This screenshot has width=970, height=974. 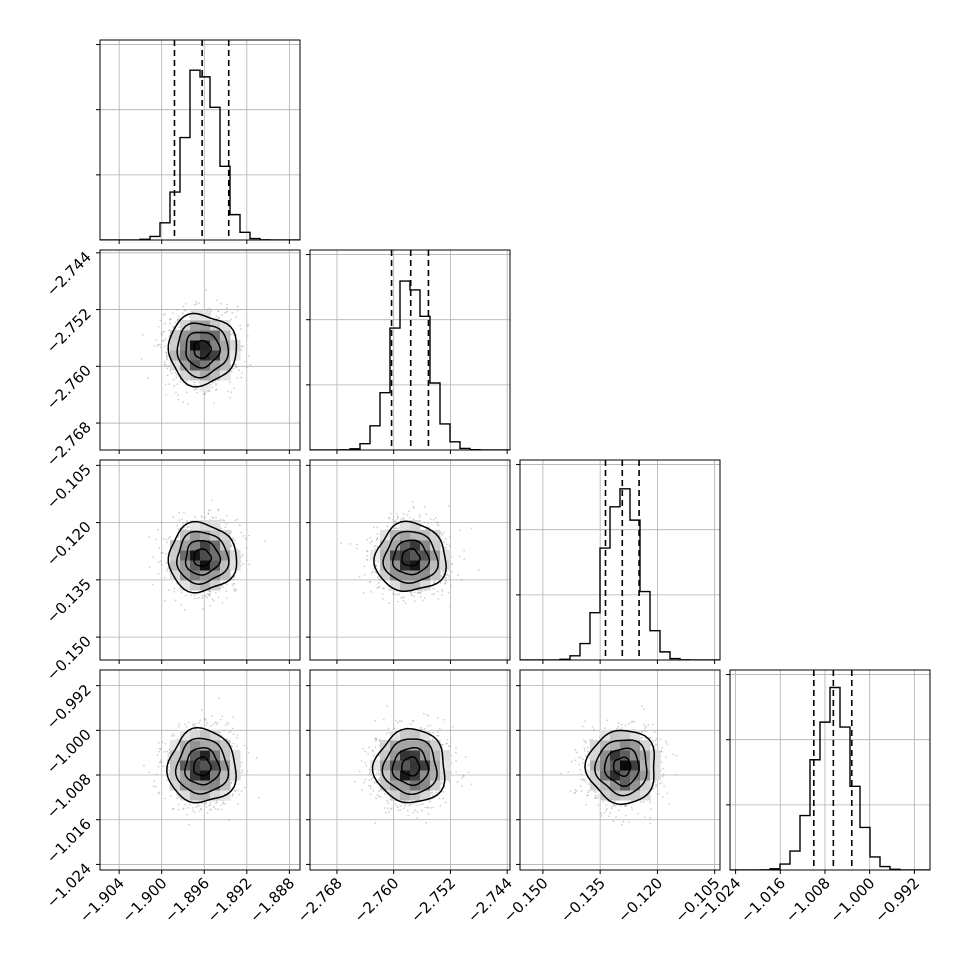 What do you see at coordinates (897, 900) in the screenshot?
I see `x-tick-label: −0.992` at bounding box center [897, 900].